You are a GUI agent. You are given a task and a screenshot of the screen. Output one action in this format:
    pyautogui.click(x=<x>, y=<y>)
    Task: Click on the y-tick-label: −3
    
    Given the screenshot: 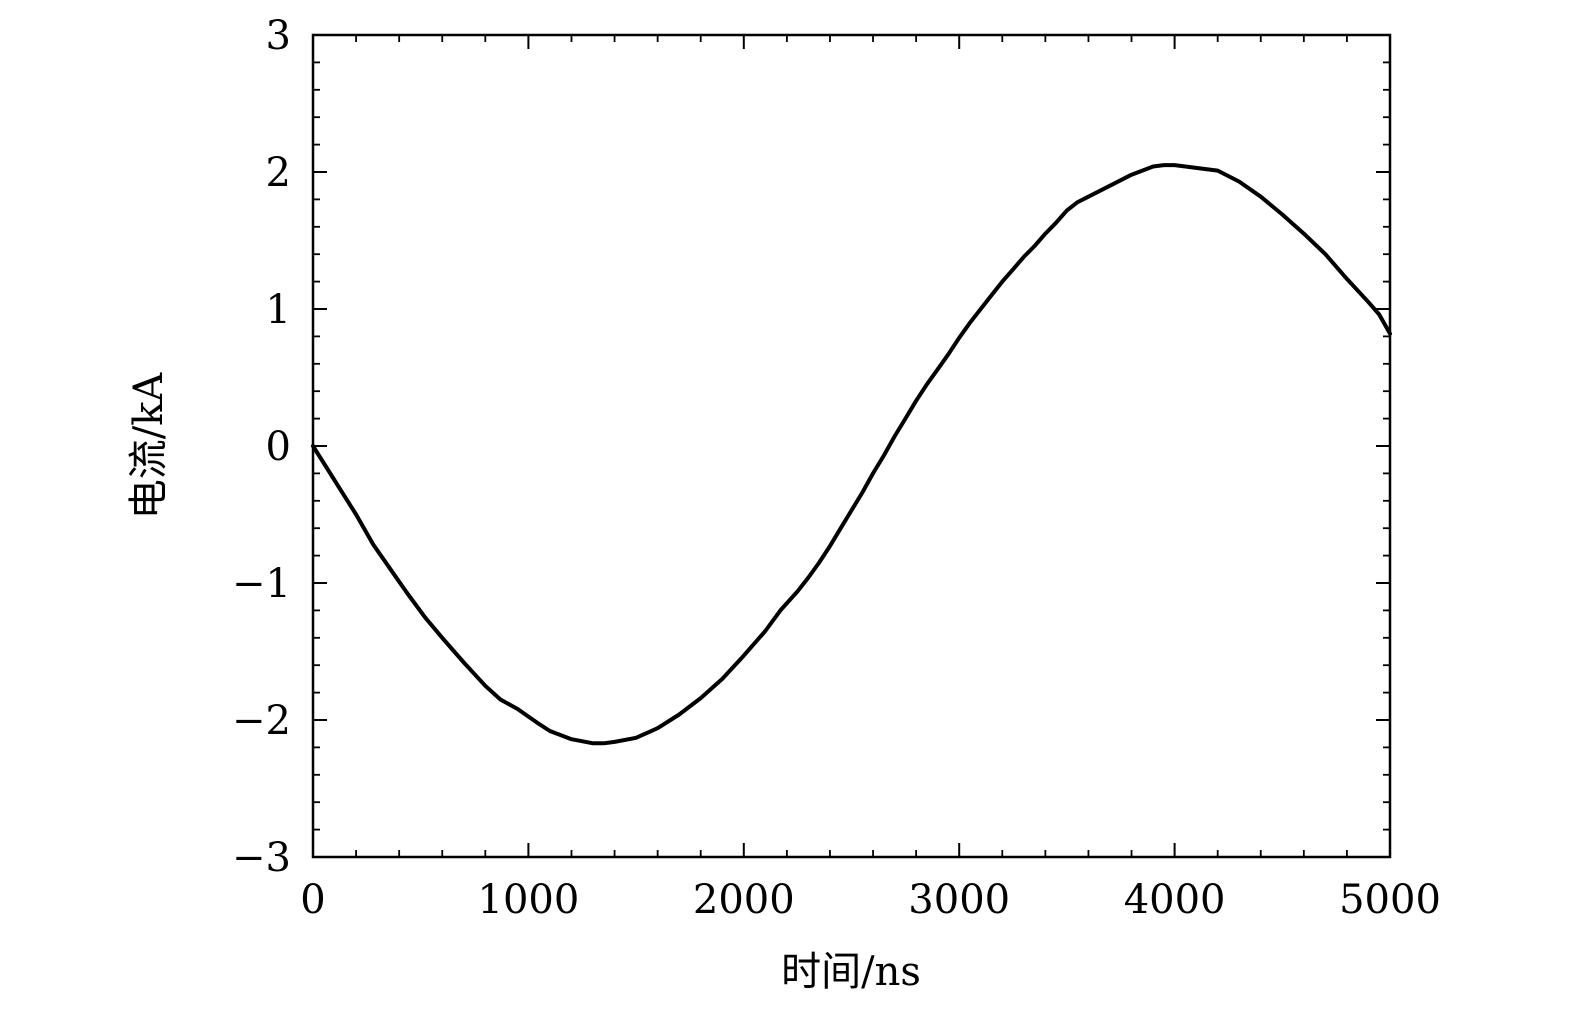 What is the action you would take?
    pyautogui.click(x=261, y=858)
    